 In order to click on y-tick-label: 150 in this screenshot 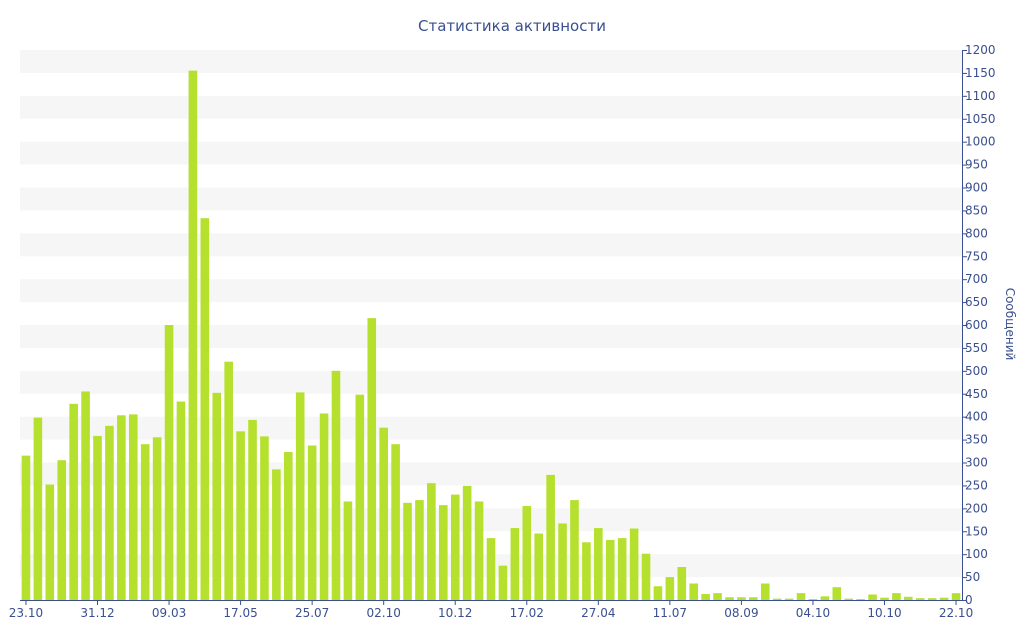, I will do `click(976, 531)`.